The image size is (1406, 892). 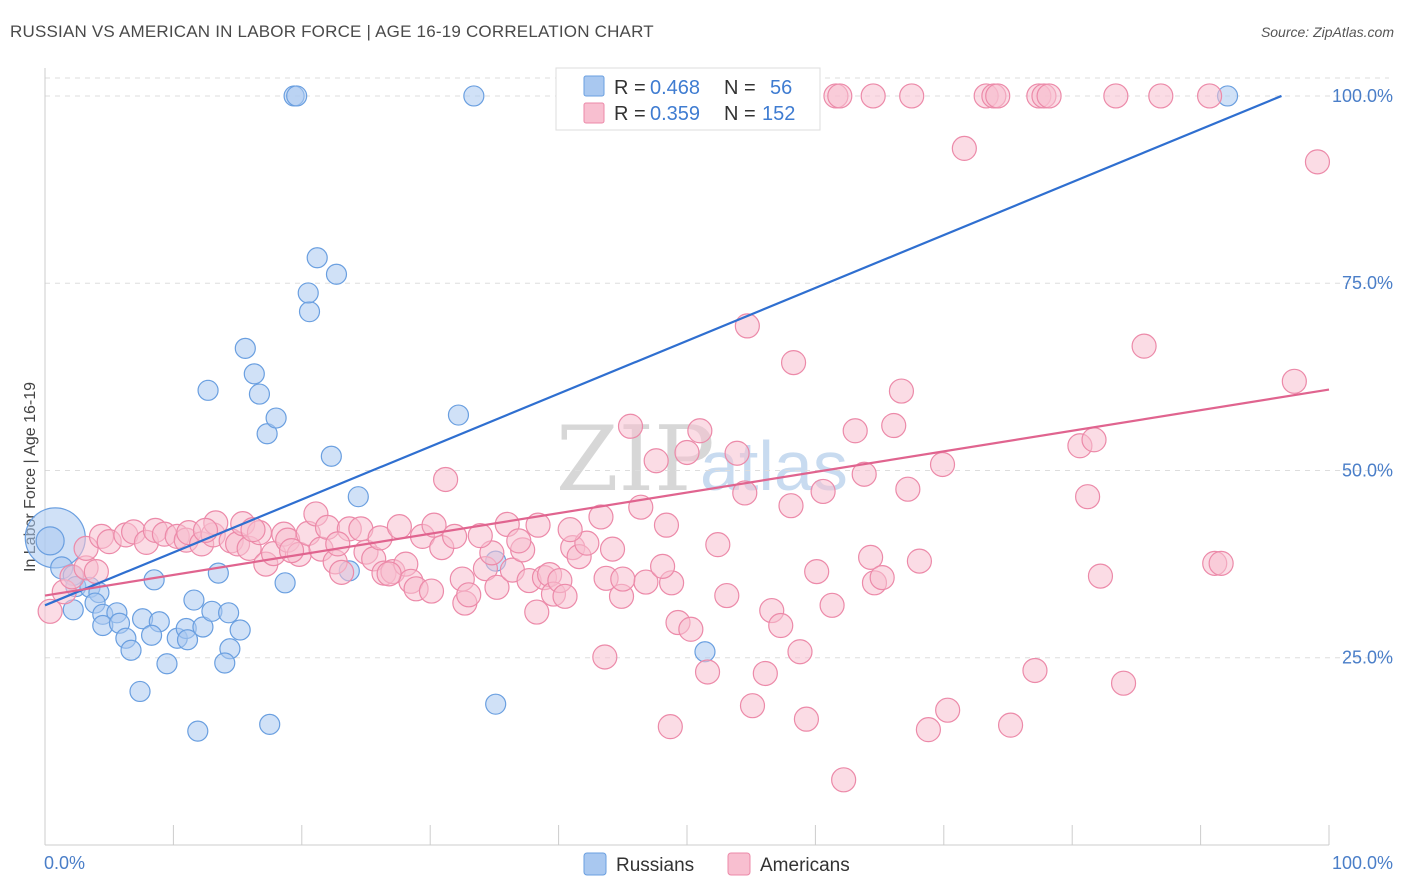 I want to click on bottom-legend-americans: Americans, so click(x=805, y=865).